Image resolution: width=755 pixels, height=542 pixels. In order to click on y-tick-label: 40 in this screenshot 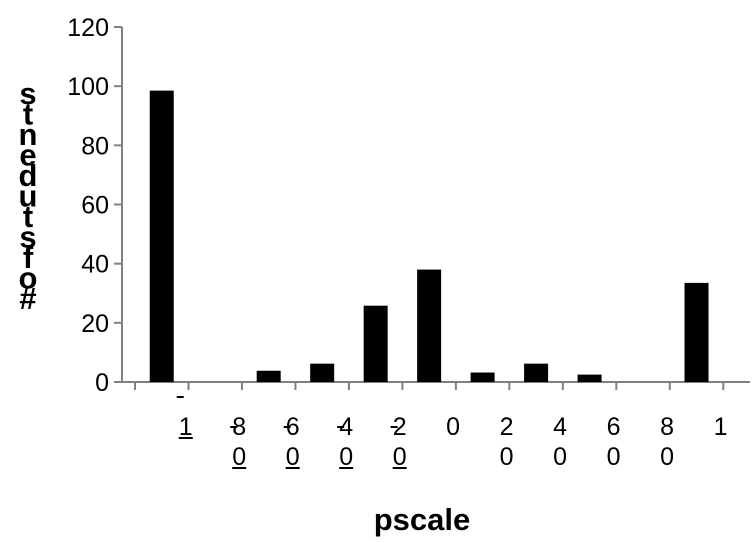, I will do `click(95, 265)`.